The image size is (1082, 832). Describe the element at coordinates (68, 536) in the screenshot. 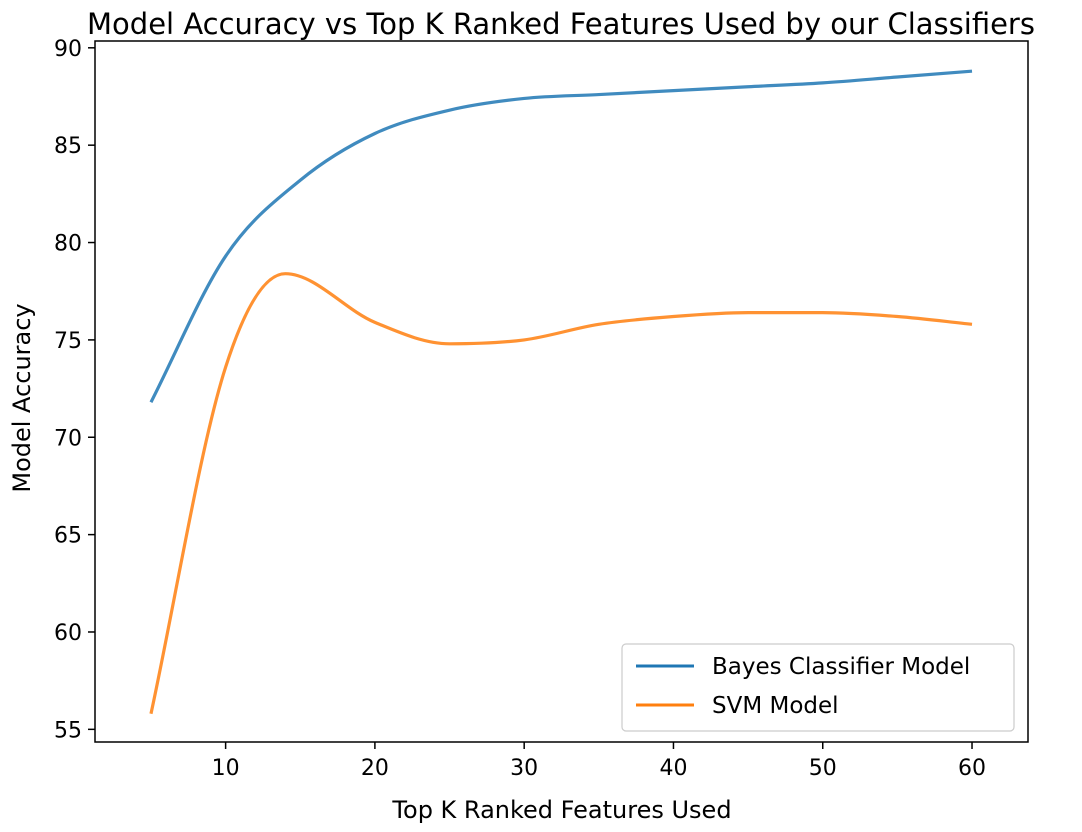

I see `y-tick-label: 65` at that location.